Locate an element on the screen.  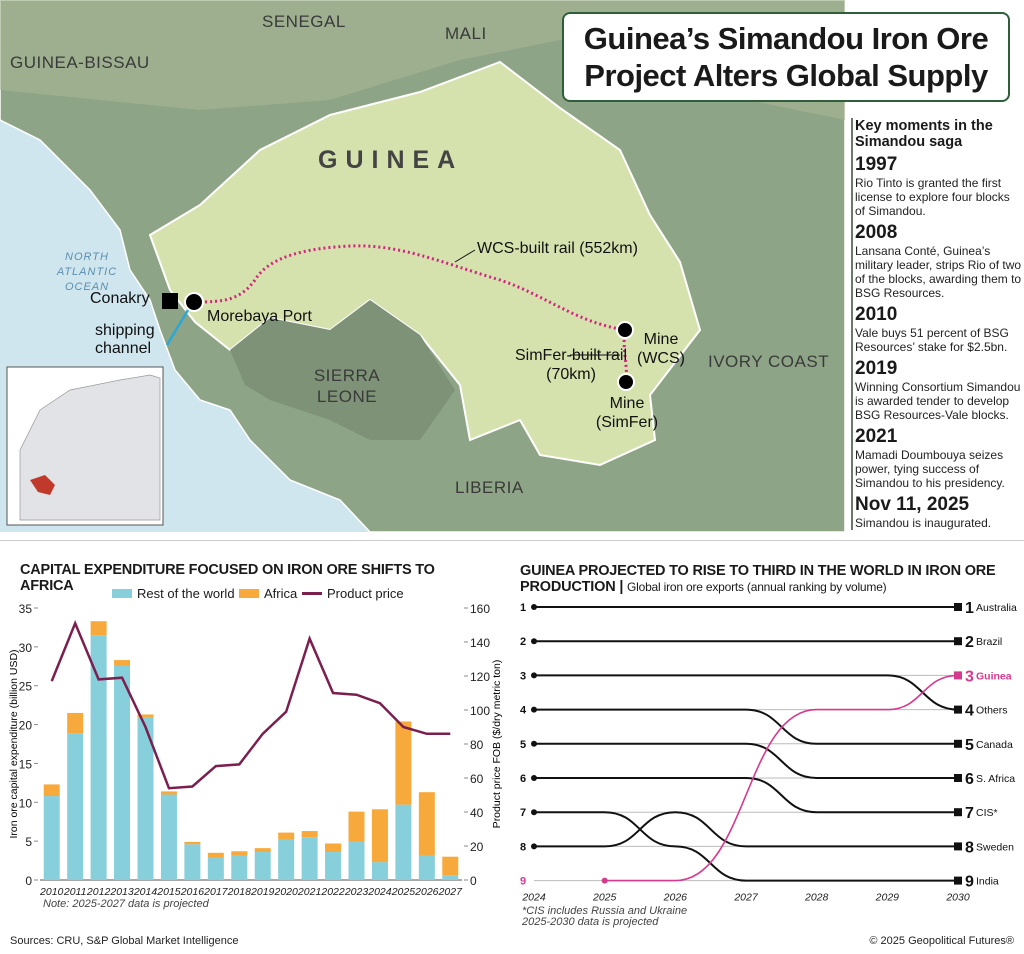
y2-axis-label: Product price FOB ($/dry metric ton) is located at coordinates (497, 744).